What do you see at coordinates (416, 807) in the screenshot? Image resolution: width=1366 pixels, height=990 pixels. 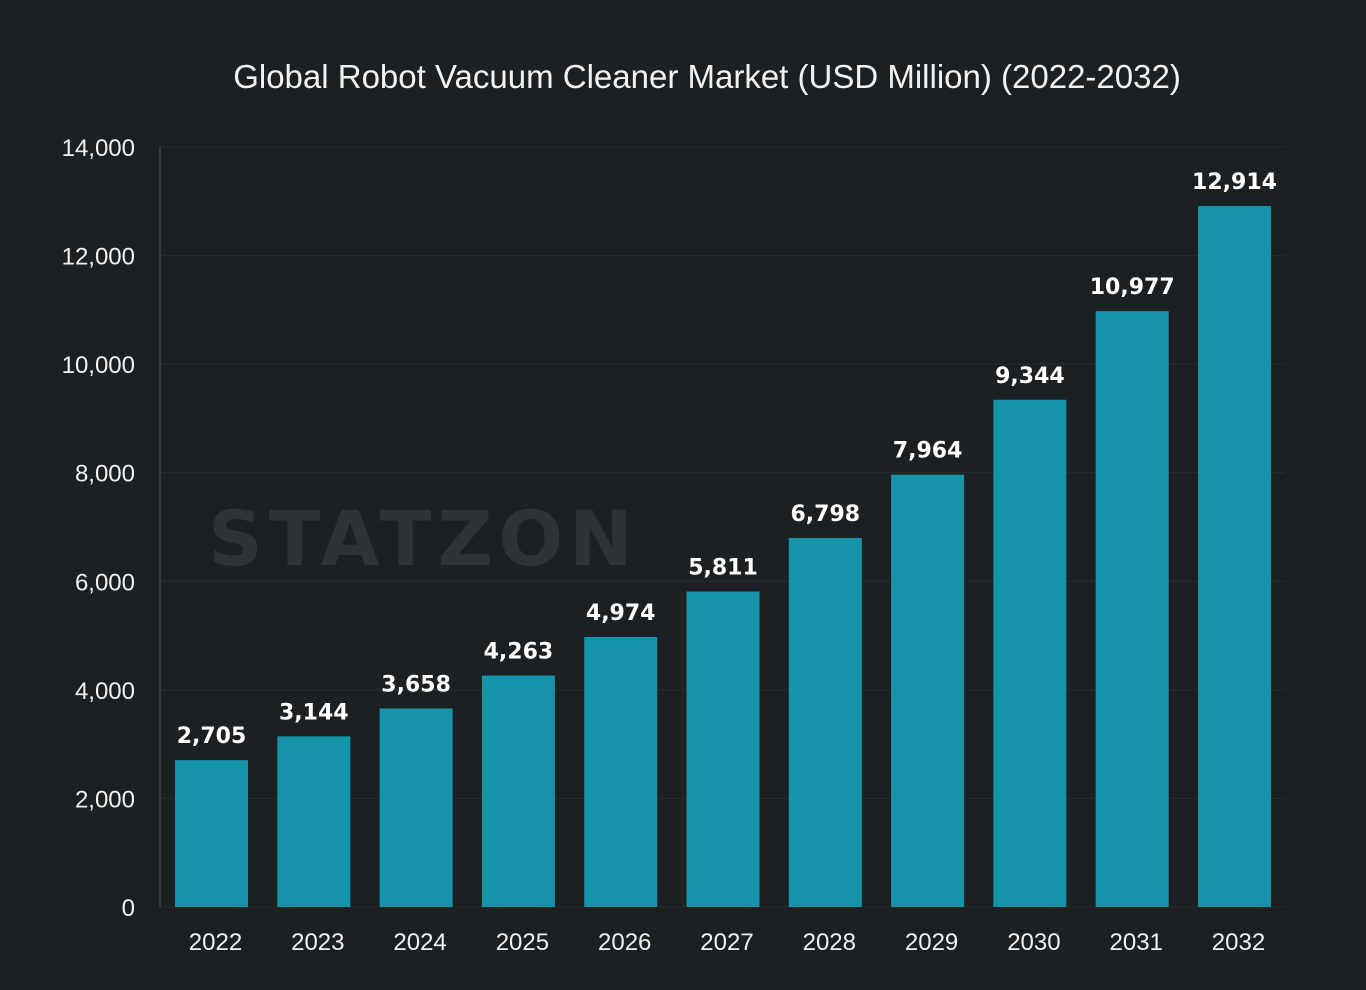 I see `bar-2024` at bounding box center [416, 807].